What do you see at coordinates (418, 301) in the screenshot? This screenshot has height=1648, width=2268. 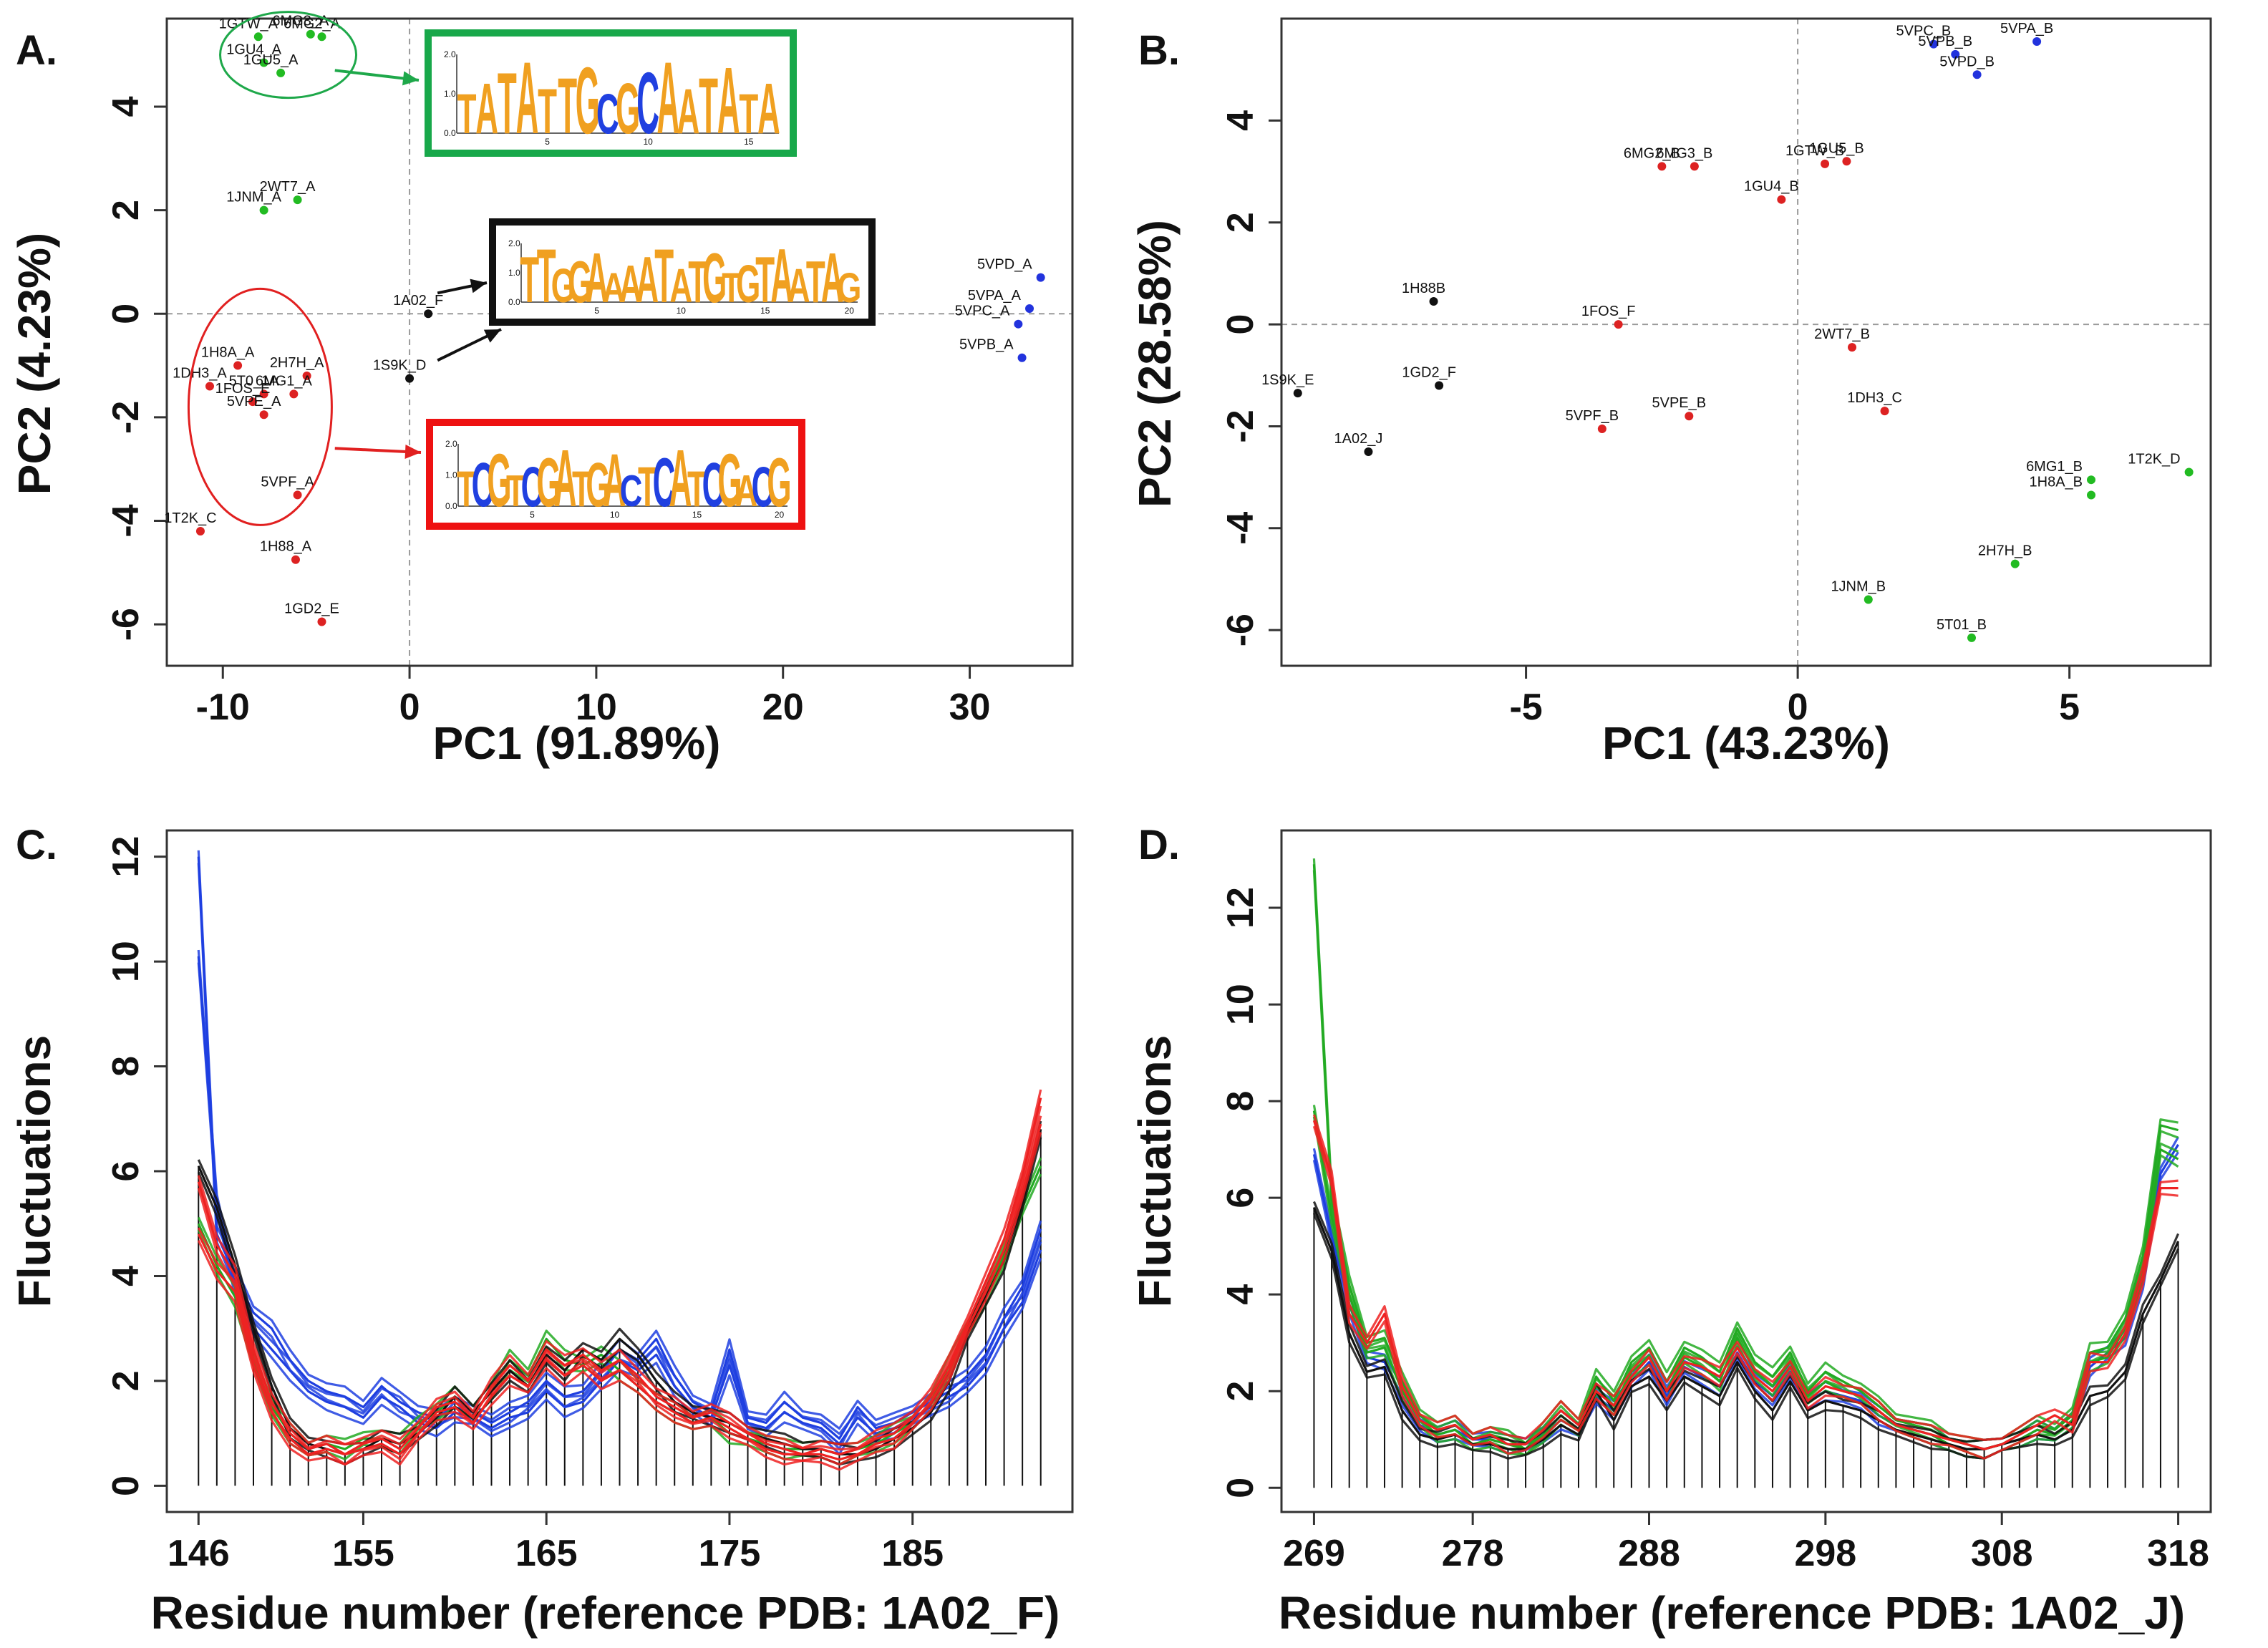 I see `point-label: 1A02_F` at bounding box center [418, 301].